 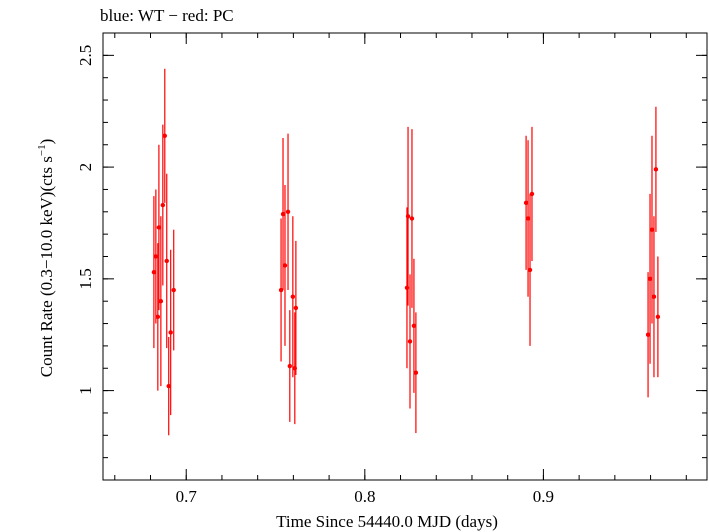 I want to click on x-tick-label: 0.7, so click(x=187, y=496).